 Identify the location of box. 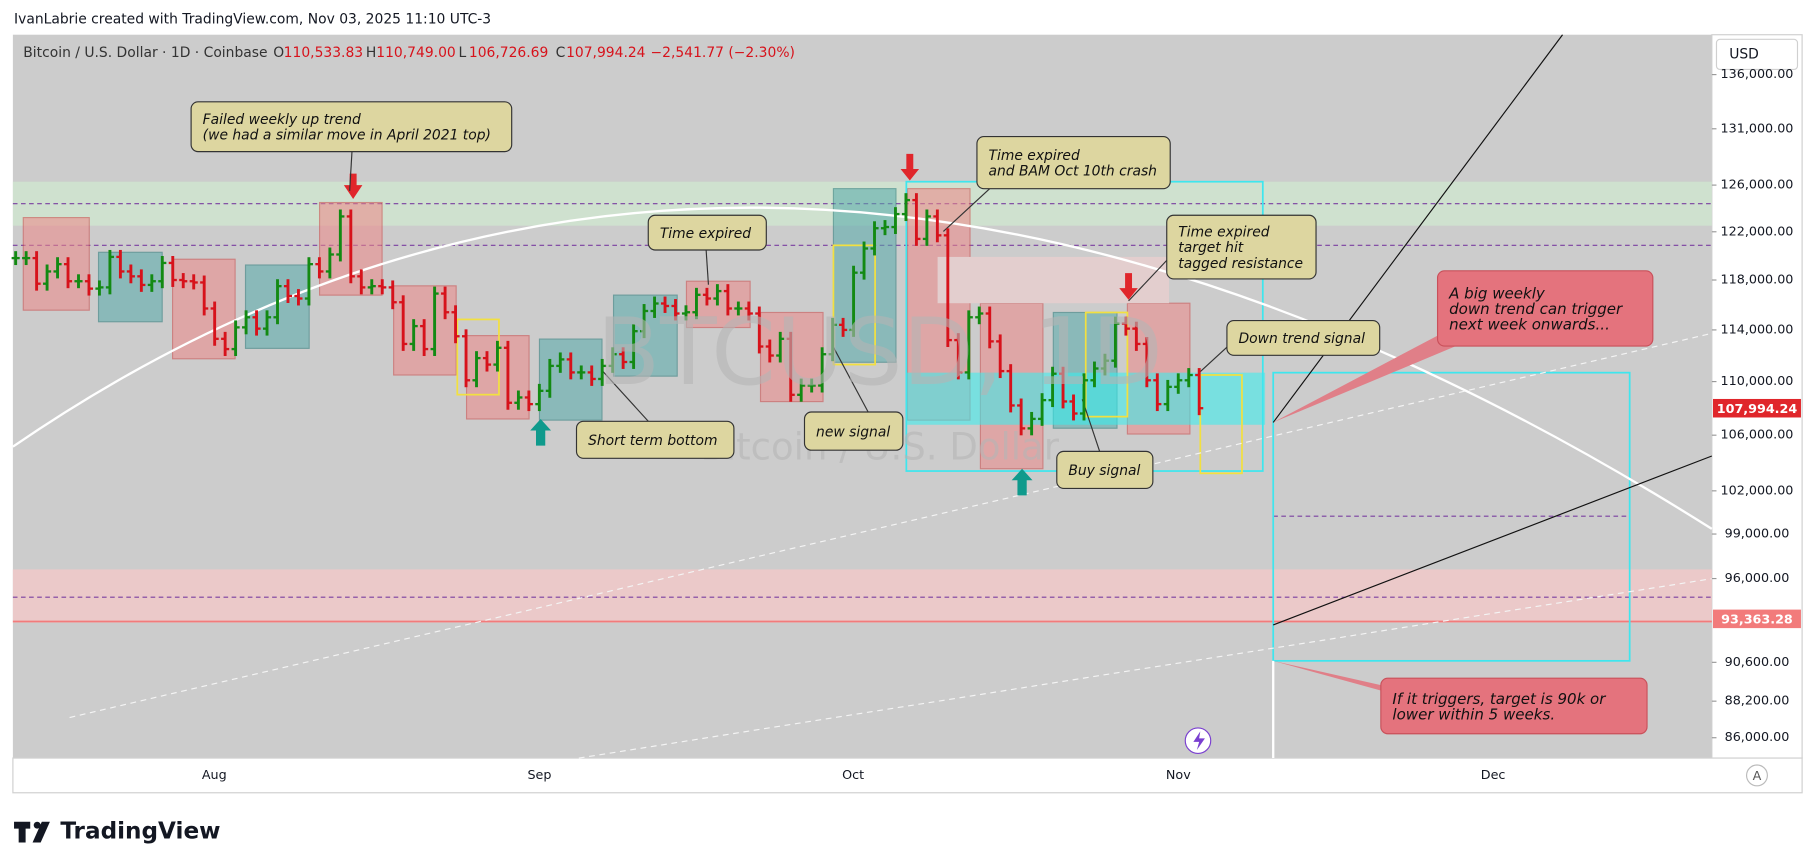
(1053, 280).